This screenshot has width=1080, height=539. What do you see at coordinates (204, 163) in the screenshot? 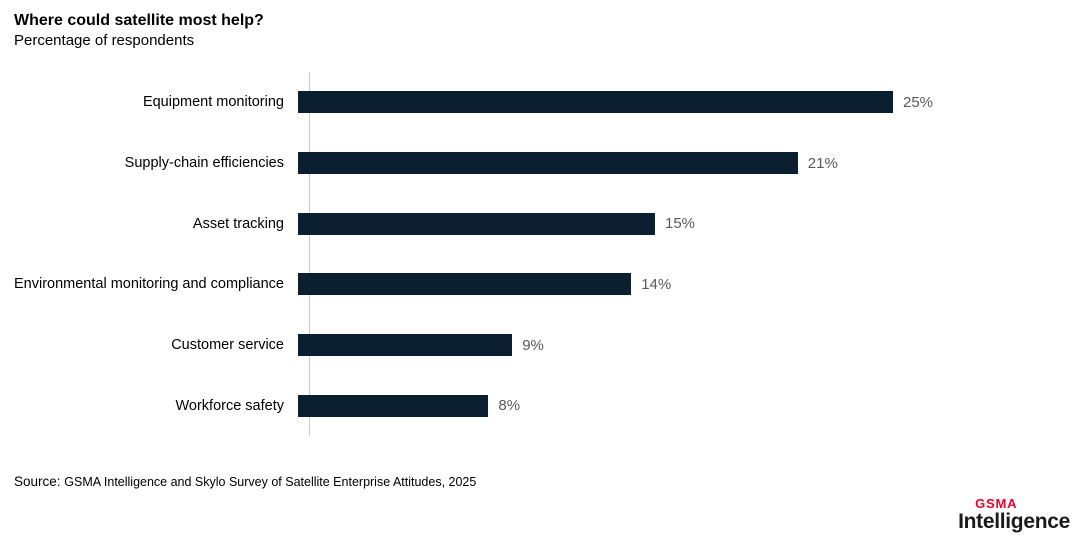
I see `category-label: Supply-chain efficiencies` at bounding box center [204, 163].